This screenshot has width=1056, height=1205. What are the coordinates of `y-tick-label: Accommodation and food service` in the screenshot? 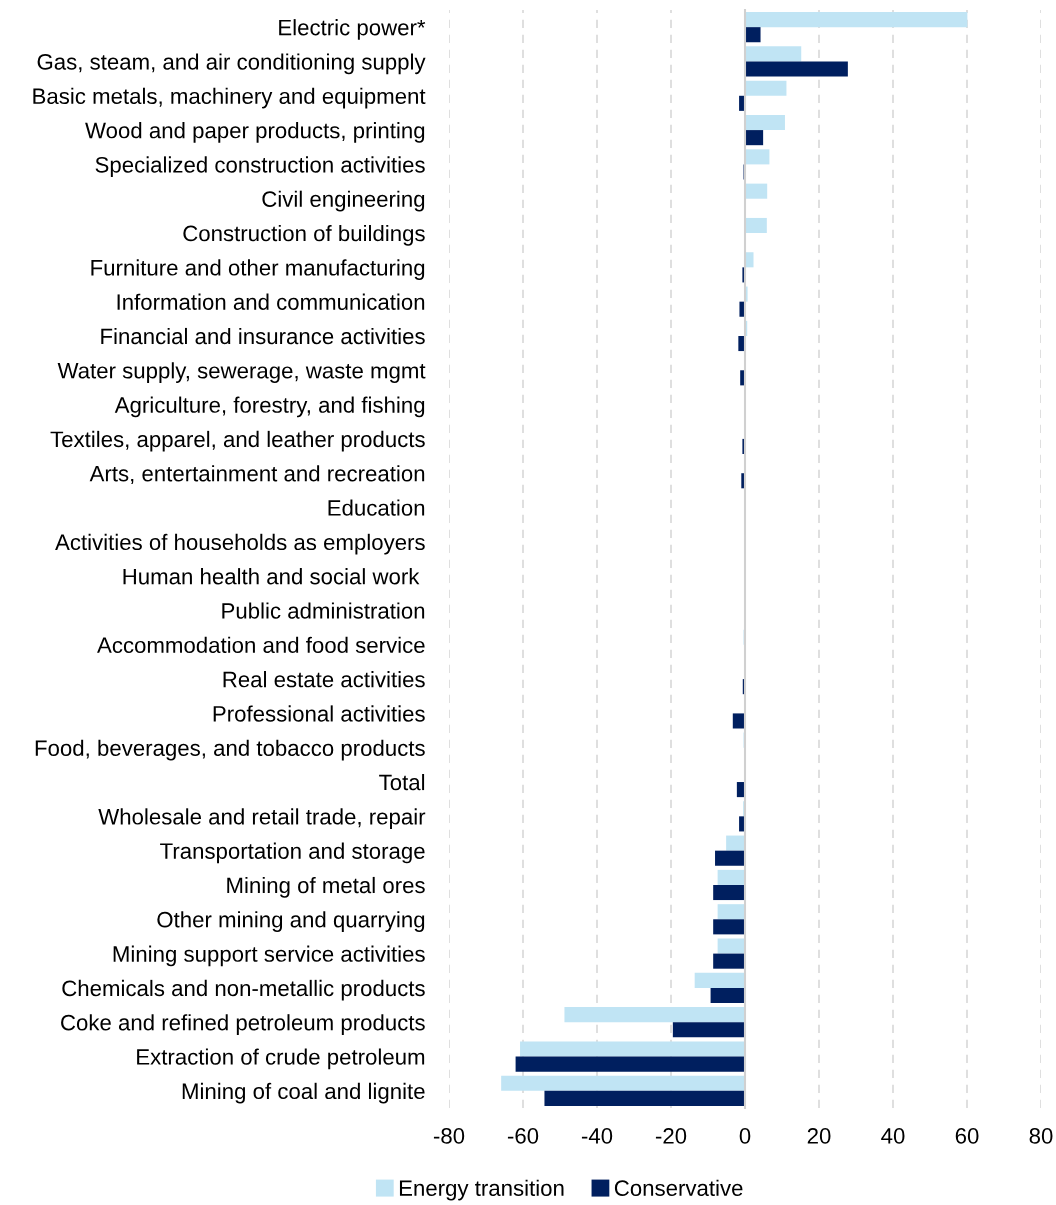 It's located at (261, 645).